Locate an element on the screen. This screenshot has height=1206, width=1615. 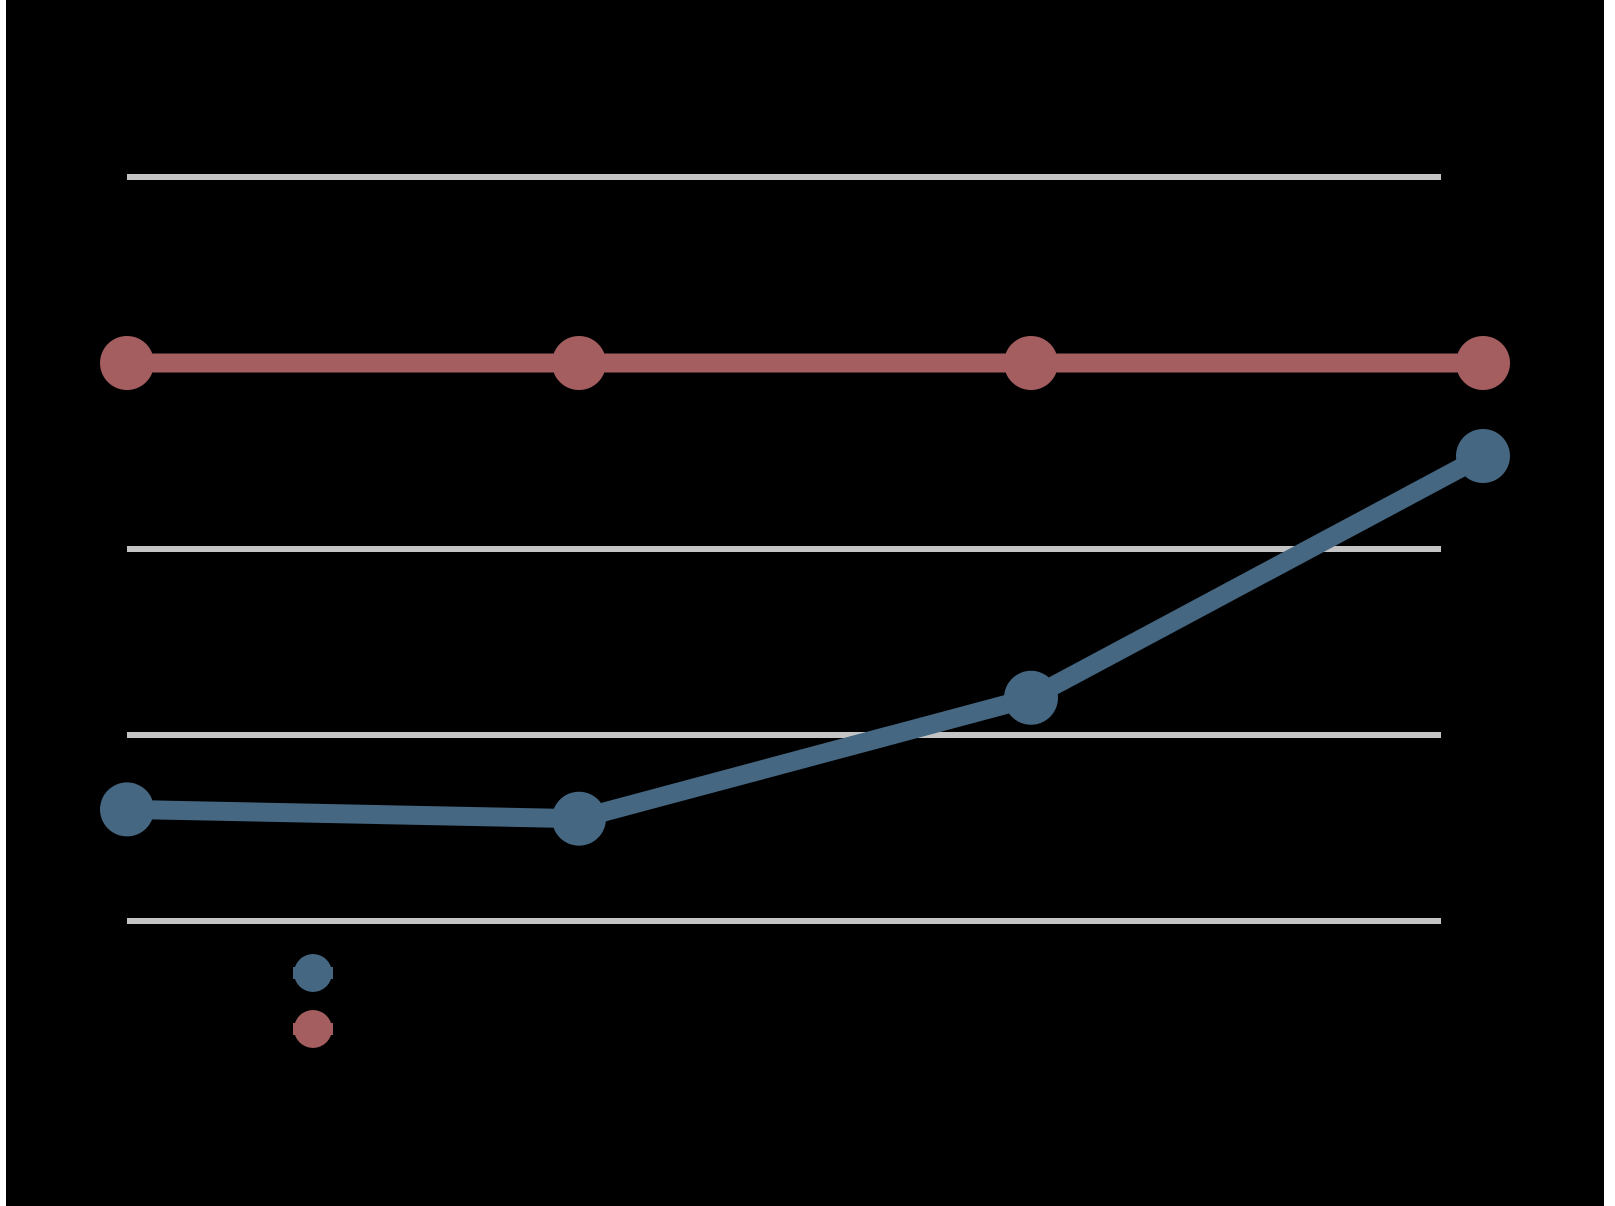
legend is located at coordinates (313, 1001).